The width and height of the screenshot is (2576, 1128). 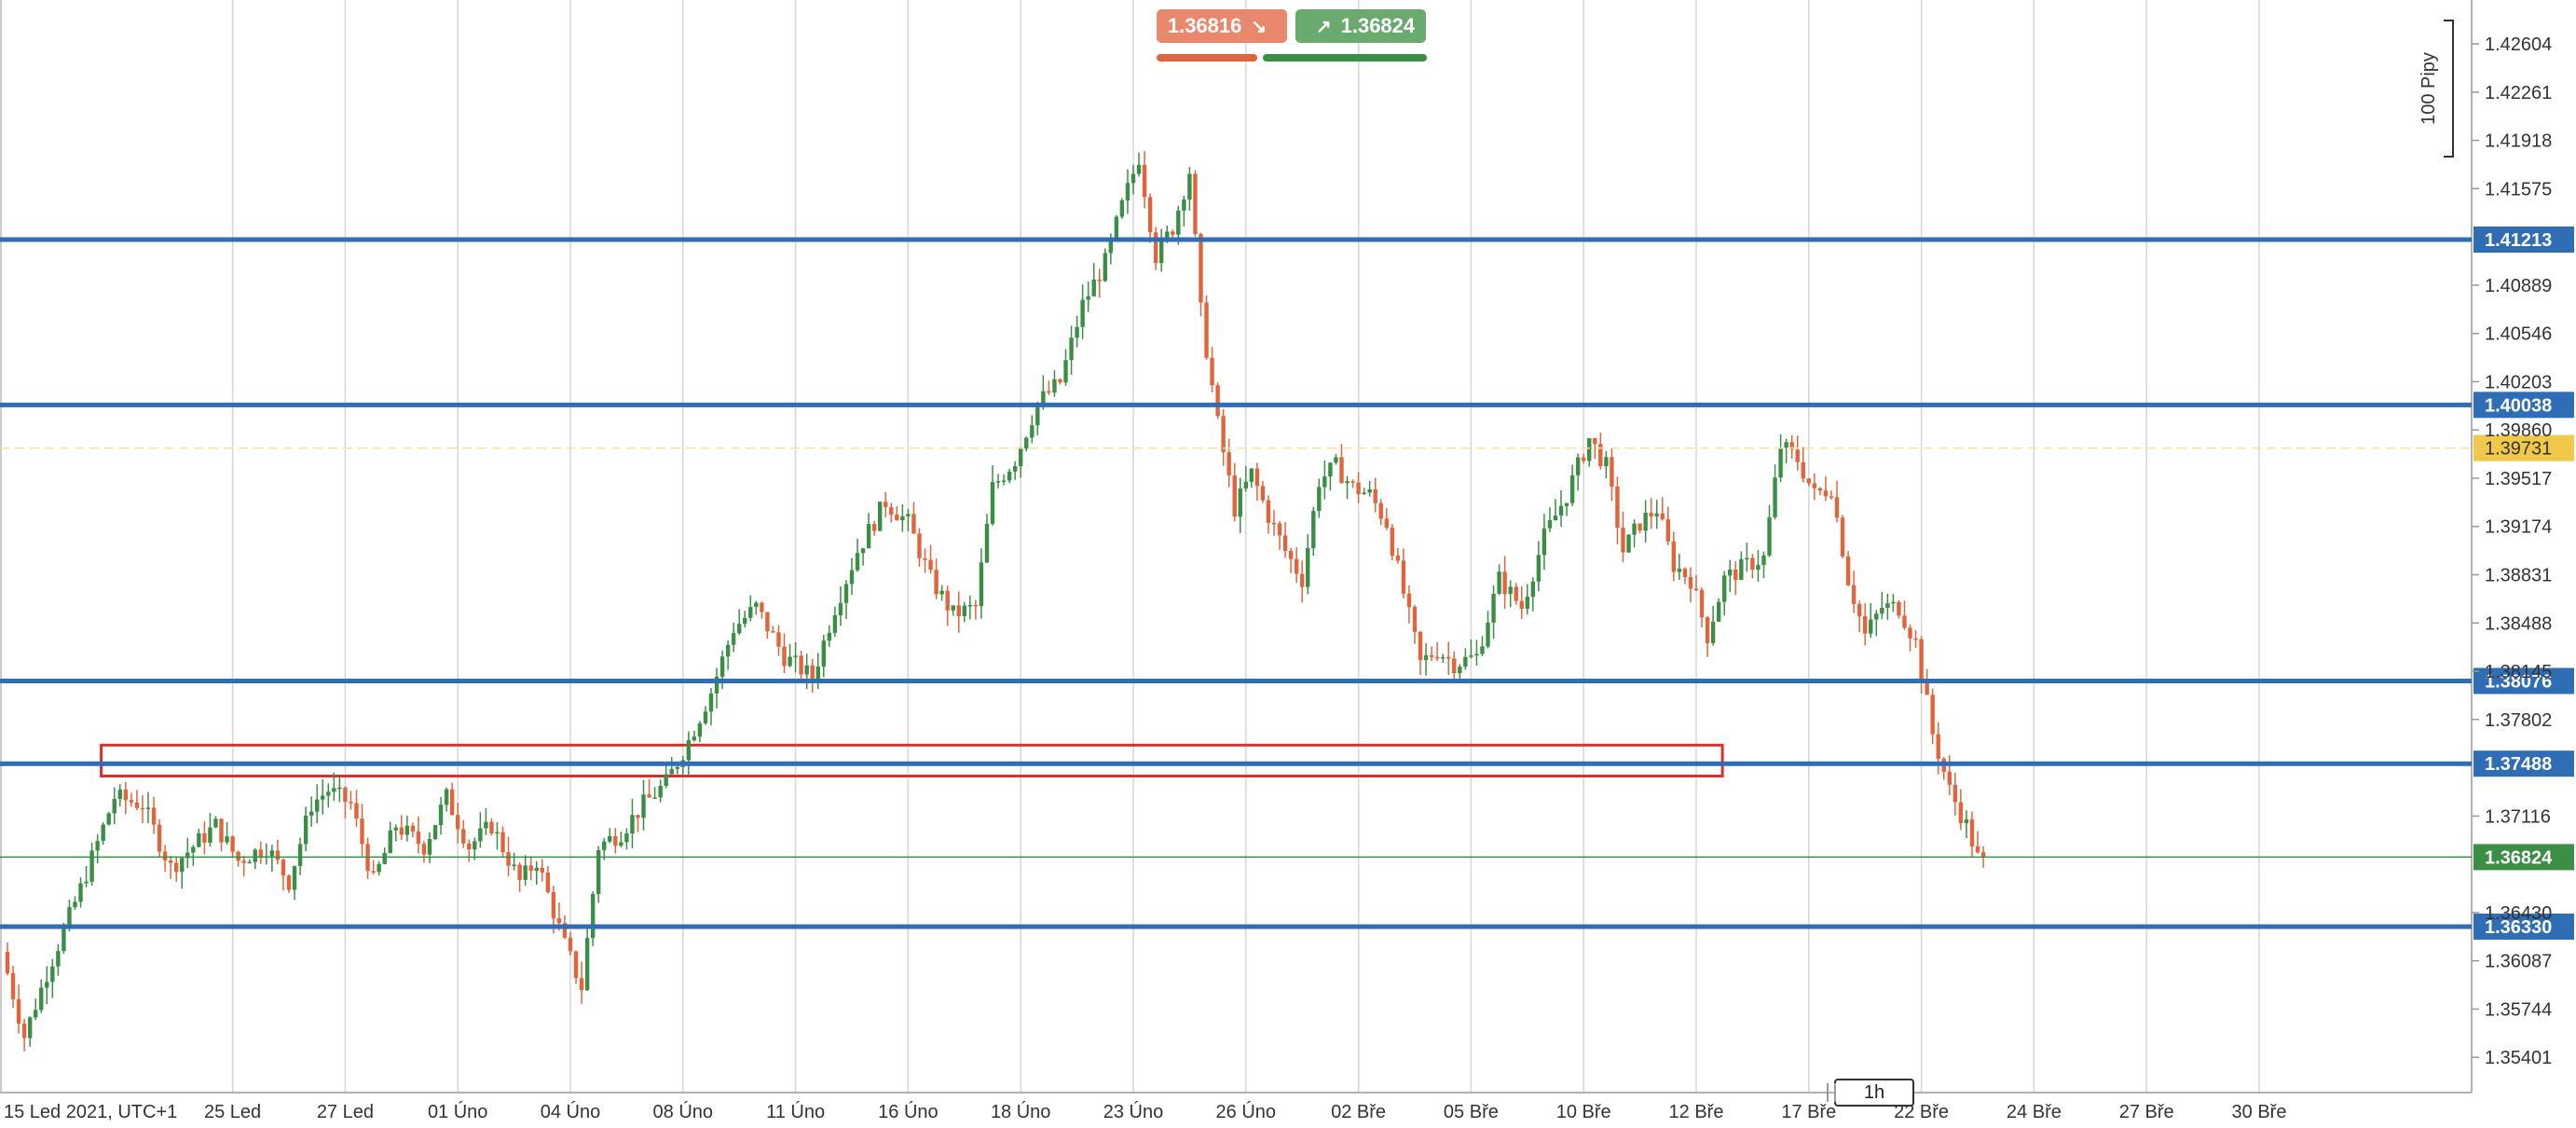 I want to click on y-tick-label: 1.41575, so click(x=2518, y=189).